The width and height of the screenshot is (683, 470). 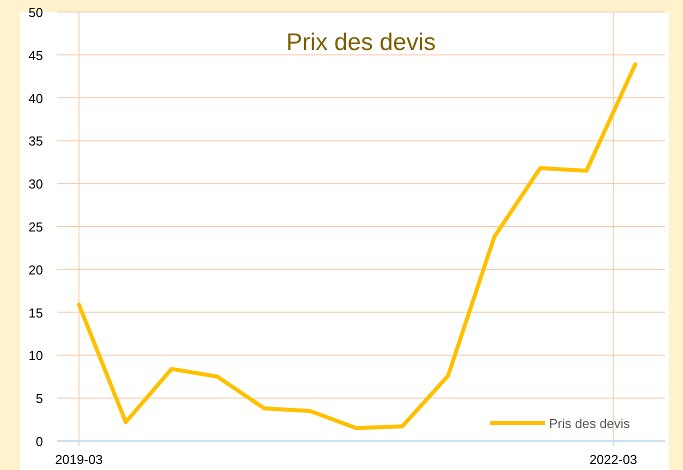 What do you see at coordinates (35, 55) in the screenshot?
I see `y-tick-label: 45` at bounding box center [35, 55].